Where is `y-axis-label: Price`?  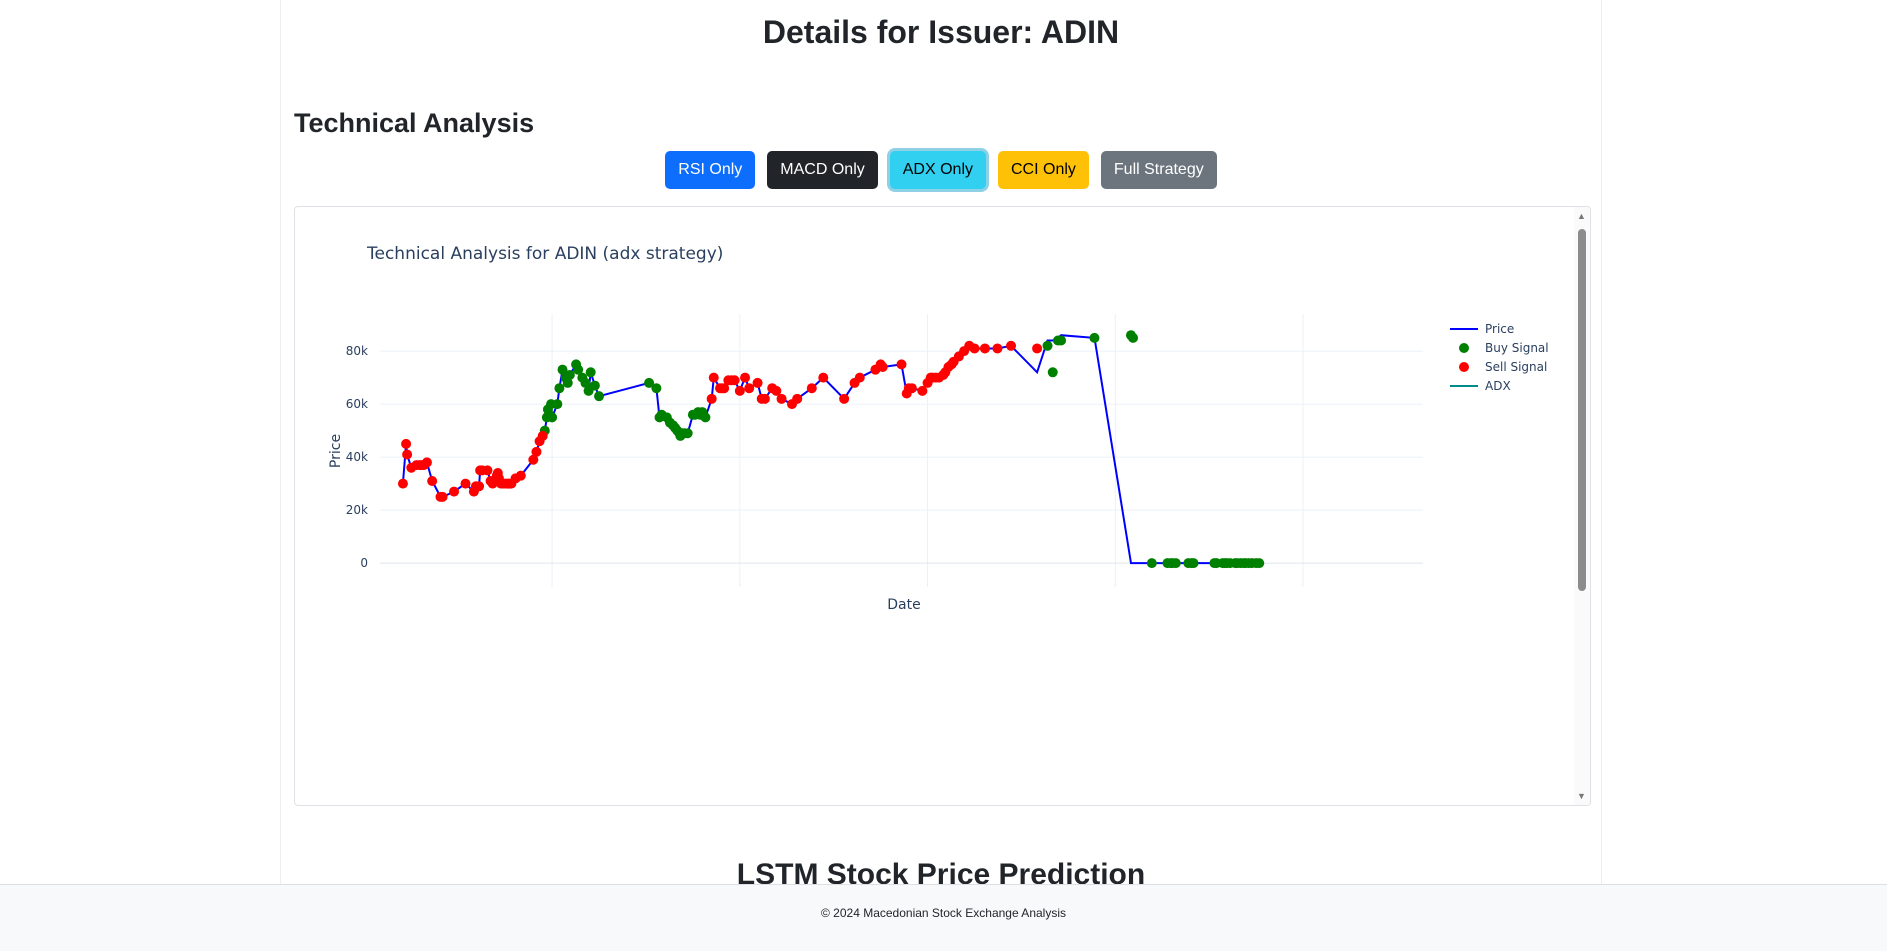
y-axis-label: Price is located at coordinates (336, 451).